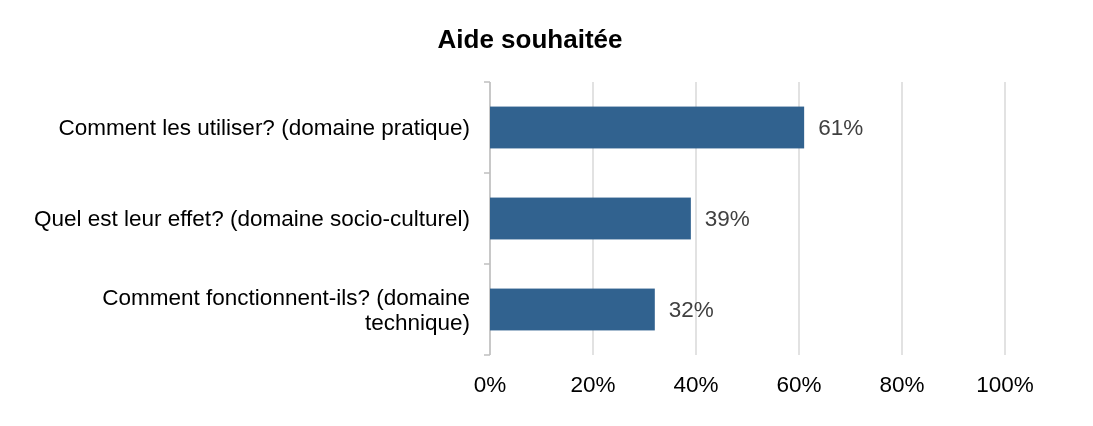  I want to click on y-tick-label: Comment fonctionnent-ils? (domaine technique), so click(286, 309).